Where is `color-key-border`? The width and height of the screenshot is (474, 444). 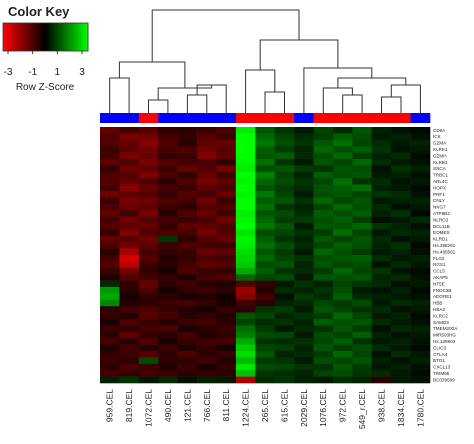 color-key-border is located at coordinates (45, 37).